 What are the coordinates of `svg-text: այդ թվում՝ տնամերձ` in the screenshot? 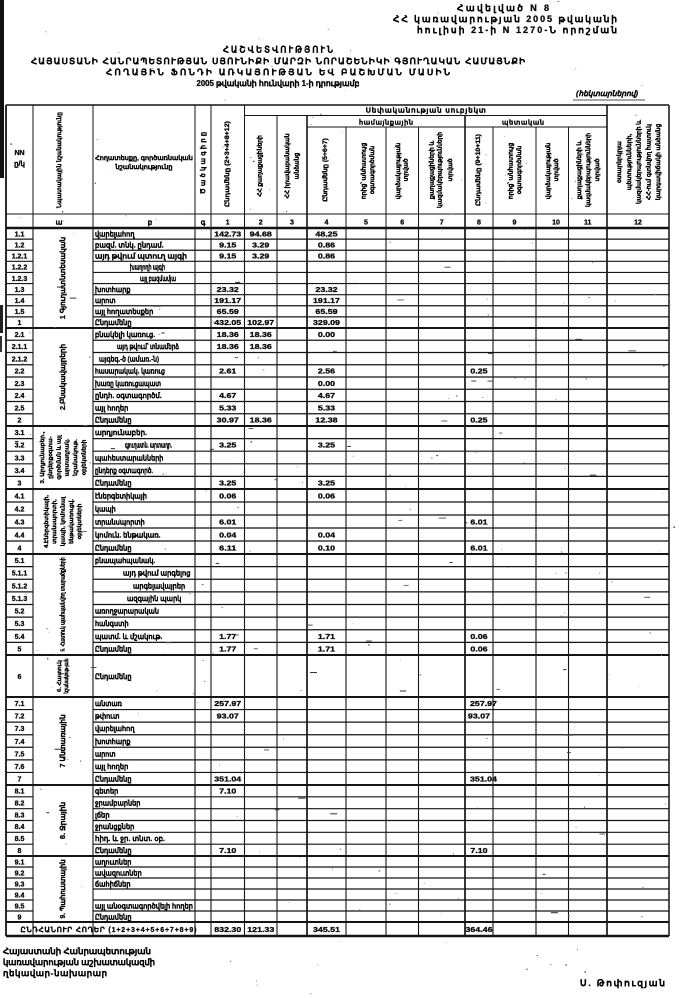 It's located at (148, 346).